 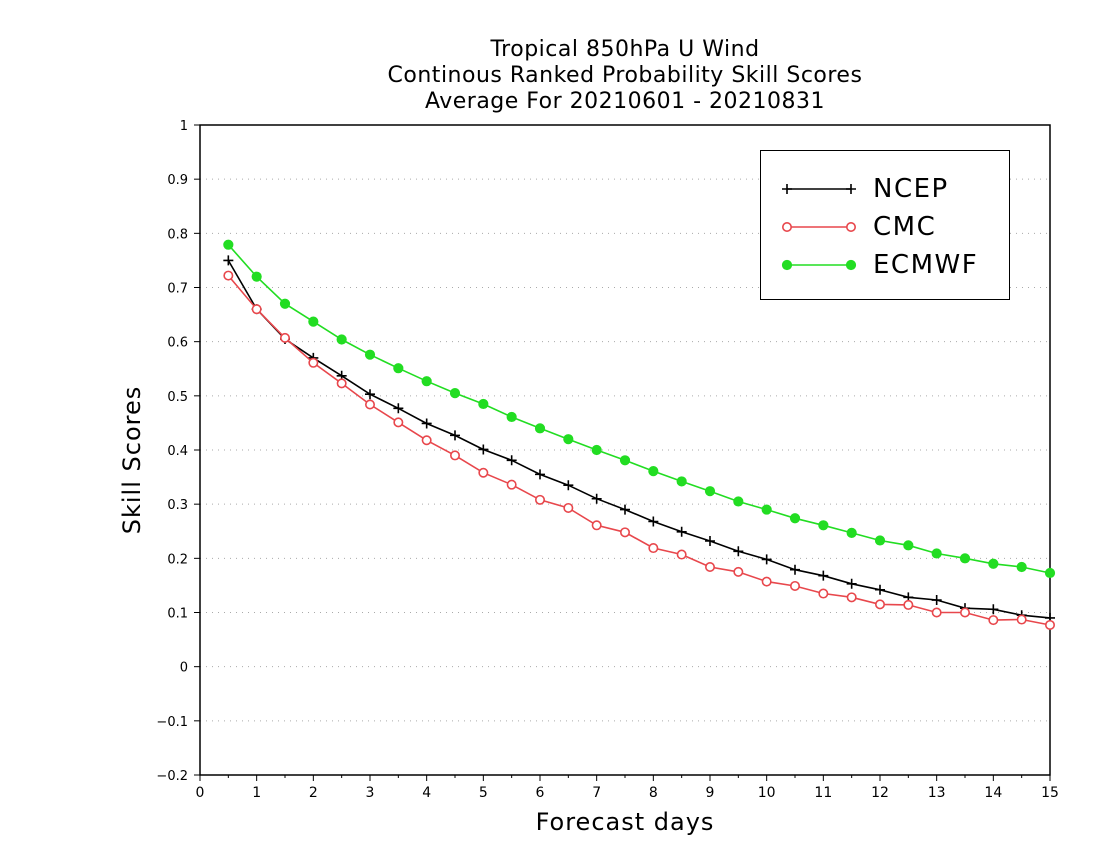 I want to click on x-tick-label: 15, so click(x=1050, y=793).